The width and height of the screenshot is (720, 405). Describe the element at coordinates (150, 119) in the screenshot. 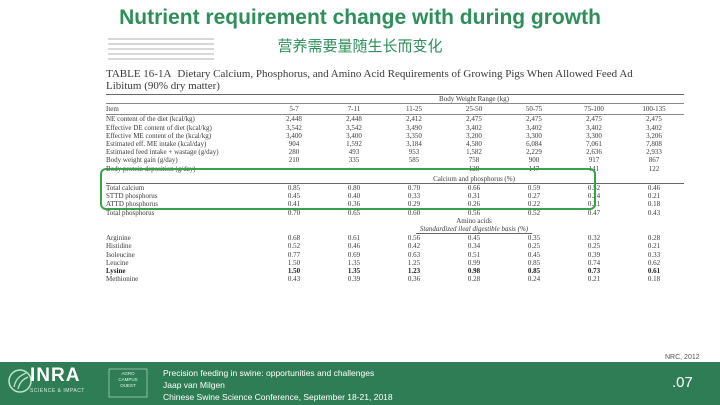

I see `row-label: NE content of the diet (kcal/kg)` at that location.